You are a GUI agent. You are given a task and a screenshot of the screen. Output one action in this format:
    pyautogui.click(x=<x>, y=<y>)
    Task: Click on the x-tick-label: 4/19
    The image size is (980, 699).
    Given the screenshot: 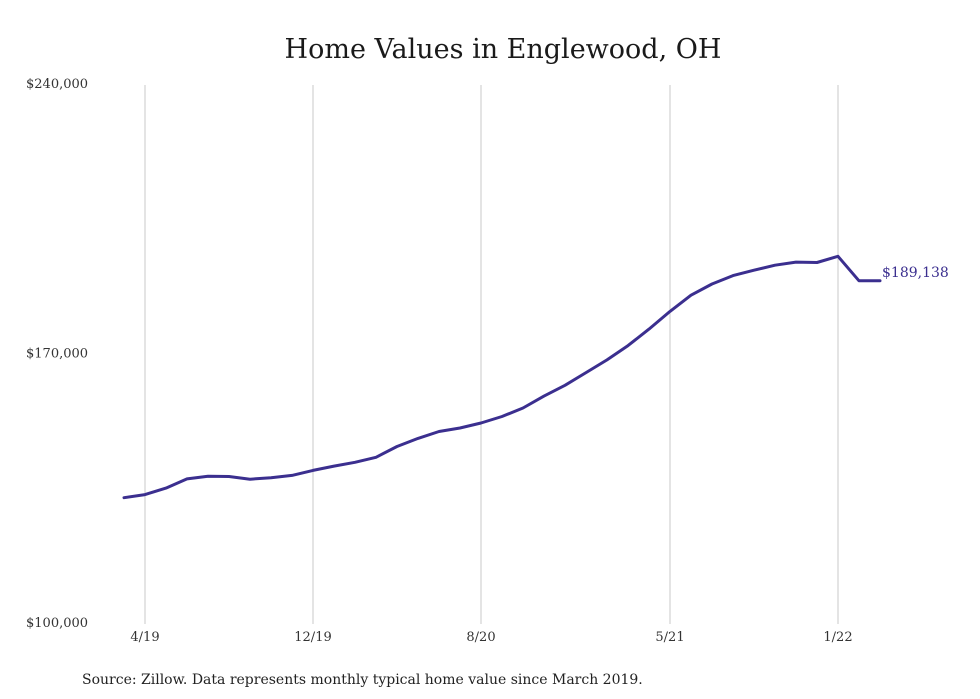 What is the action you would take?
    pyautogui.click(x=144, y=637)
    